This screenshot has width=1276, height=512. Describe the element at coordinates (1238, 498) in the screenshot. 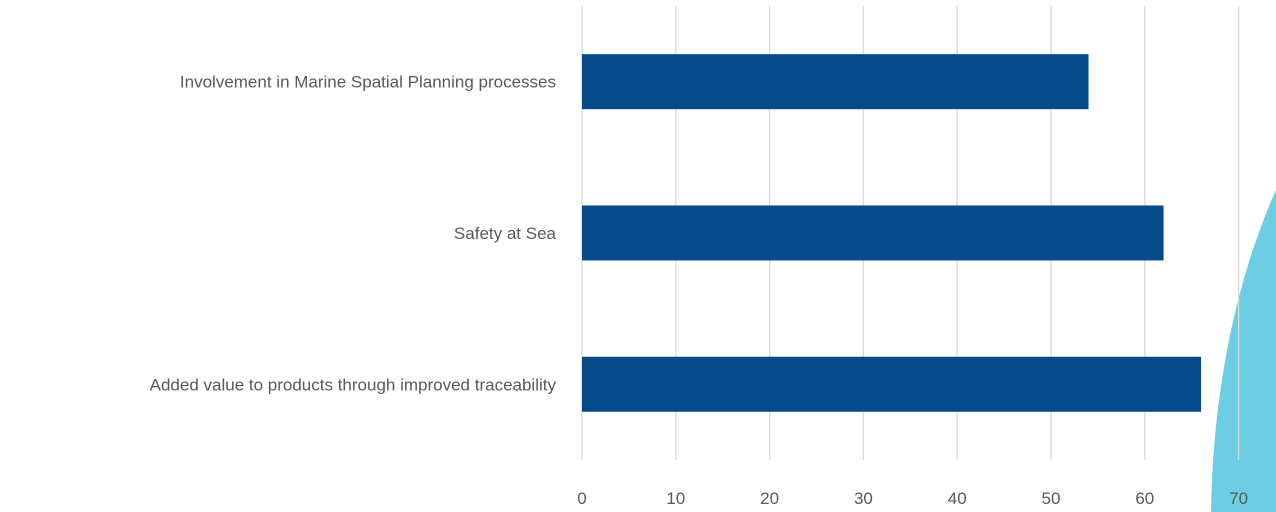

I see `x-tick-label: 70` at that location.